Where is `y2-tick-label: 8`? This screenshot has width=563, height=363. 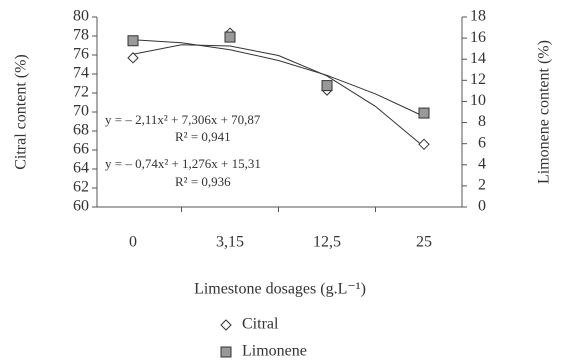 y2-tick-label: 8 is located at coordinates (482, 121).